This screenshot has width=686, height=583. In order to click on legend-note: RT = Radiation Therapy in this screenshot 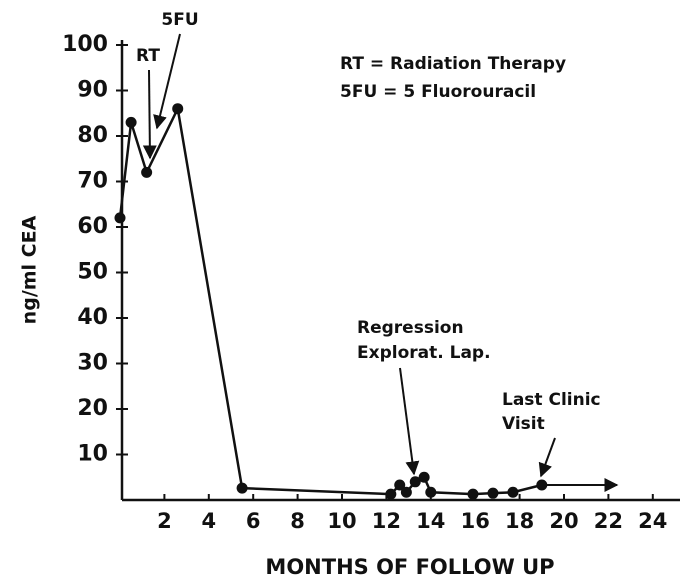, I will do `click(453, 64)`.